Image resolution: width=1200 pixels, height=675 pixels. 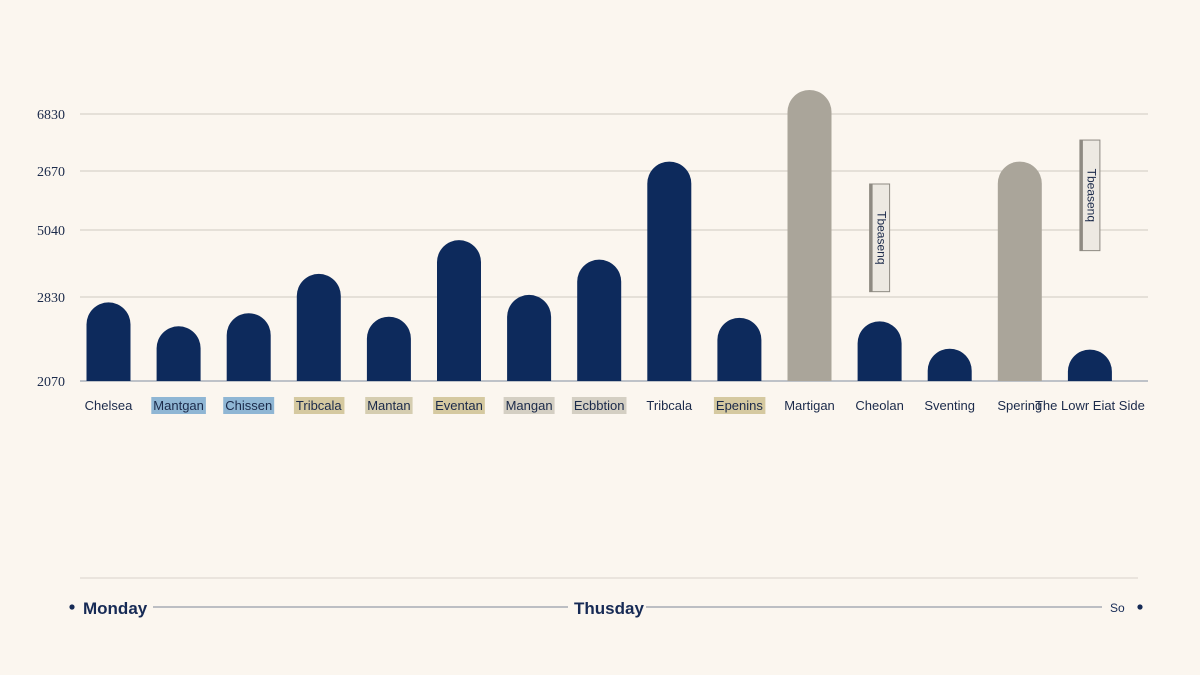 I want to click on category-label-group: The Lowr Eiat Side, so click(x=1090, y=405).